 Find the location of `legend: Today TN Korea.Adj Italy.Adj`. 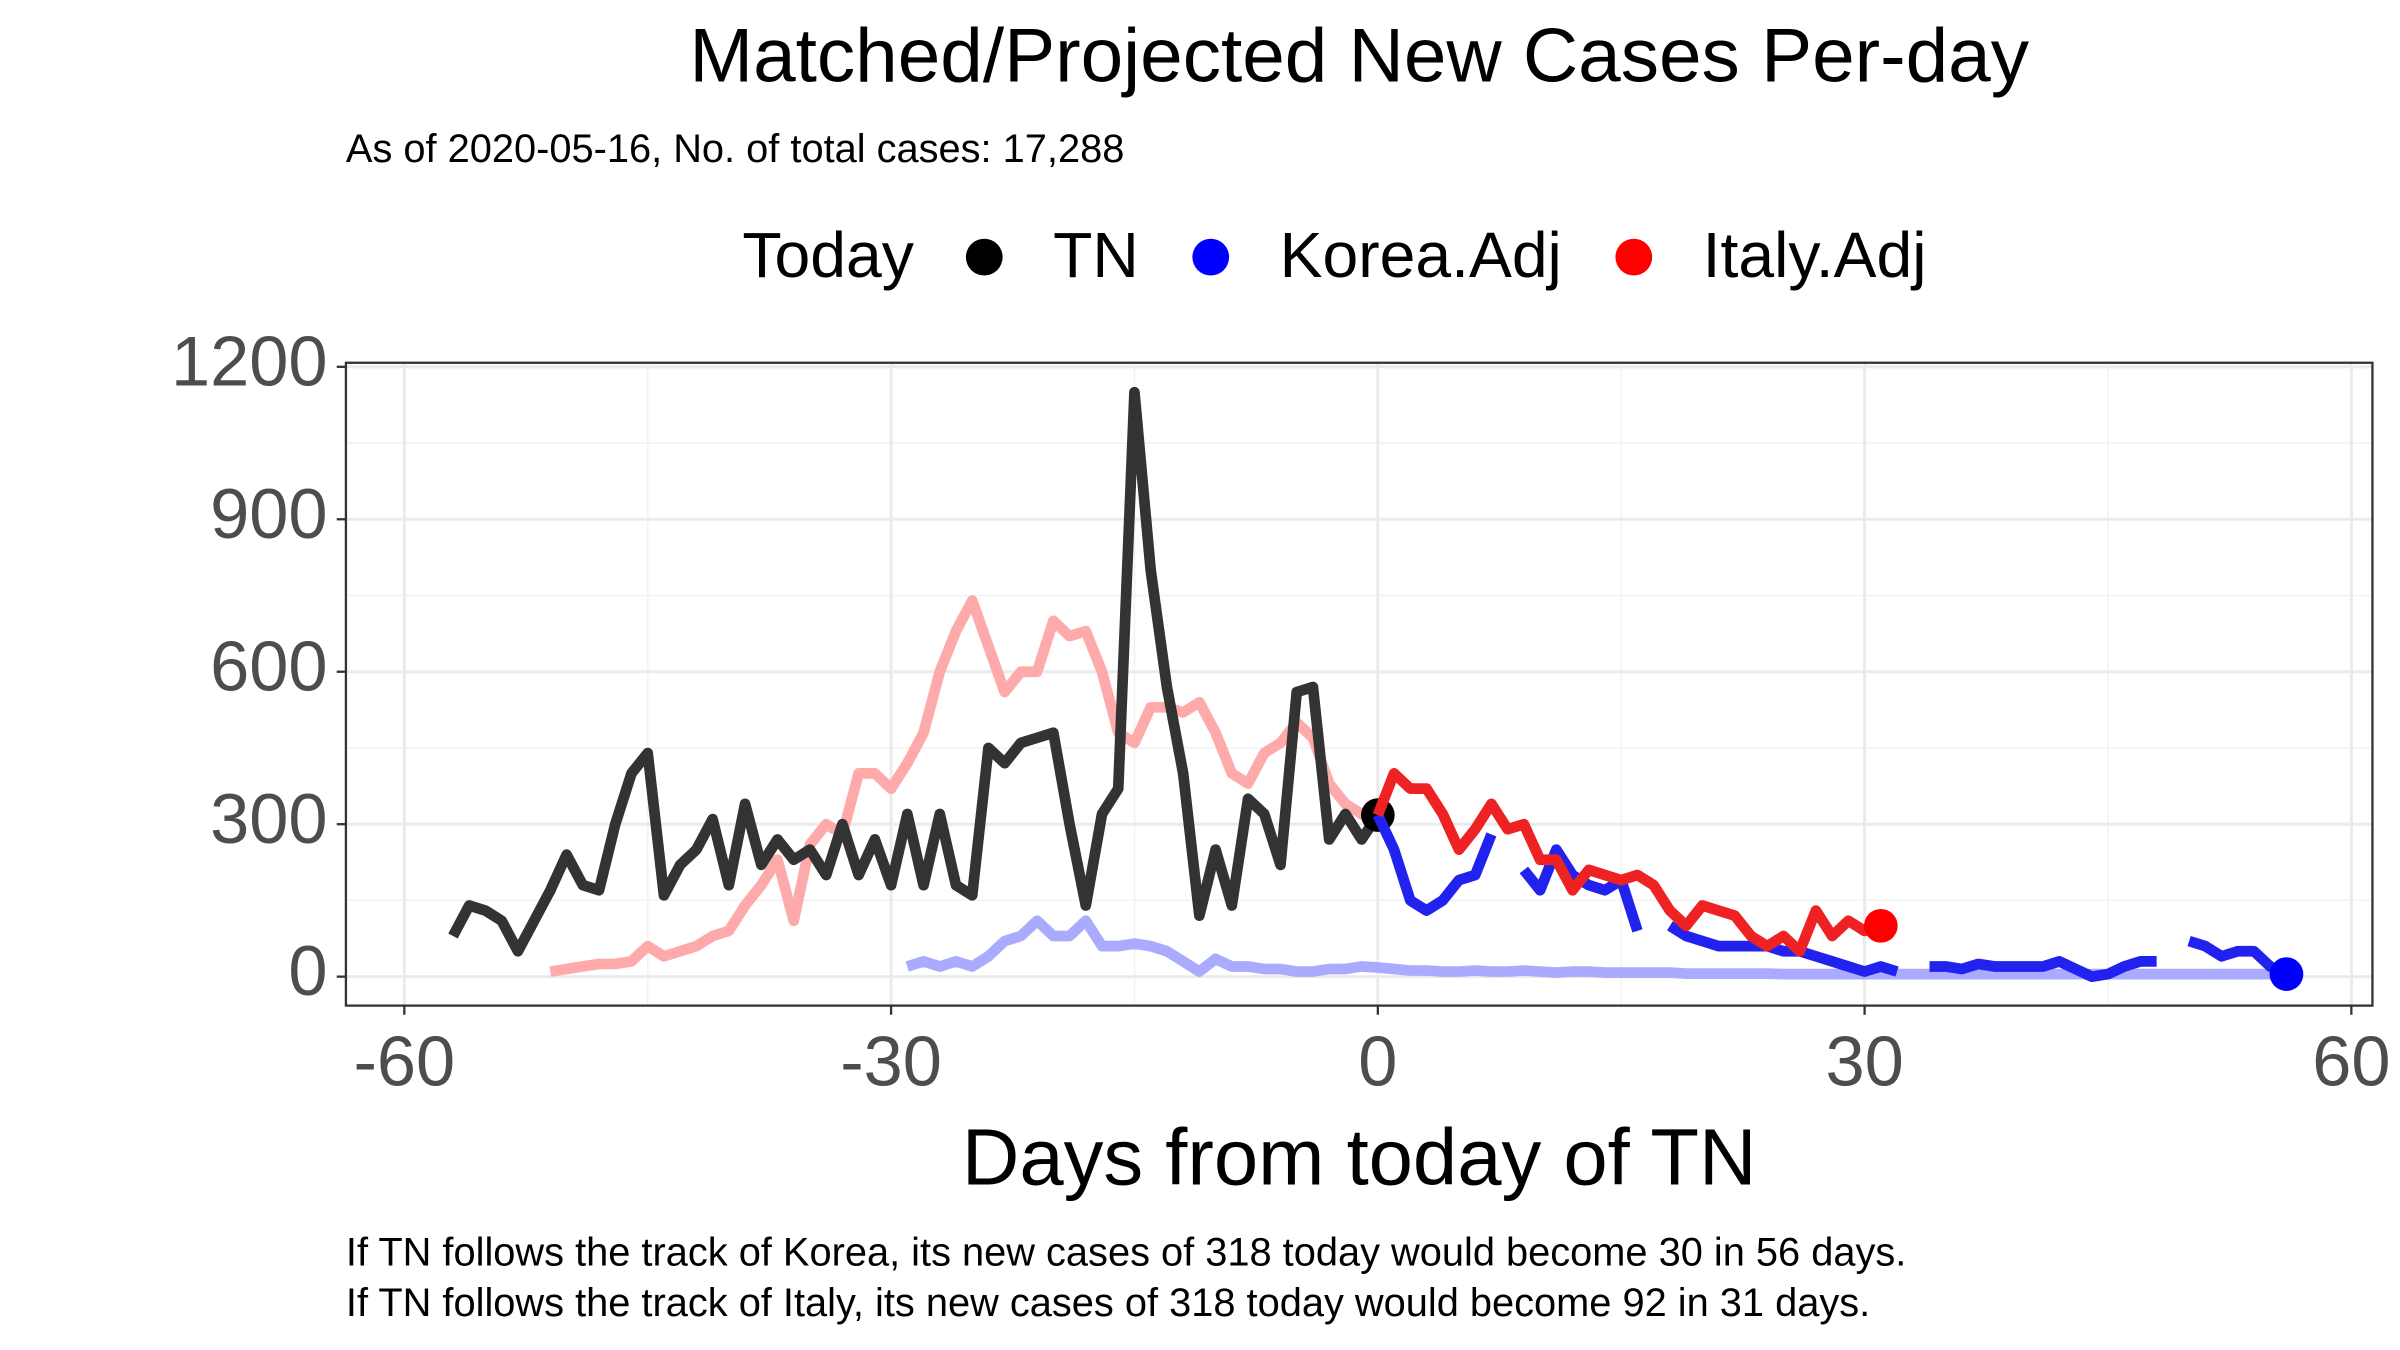

legend: Today TN Korea.Adj Italy.Adj is located at coordinates (1334, 255).